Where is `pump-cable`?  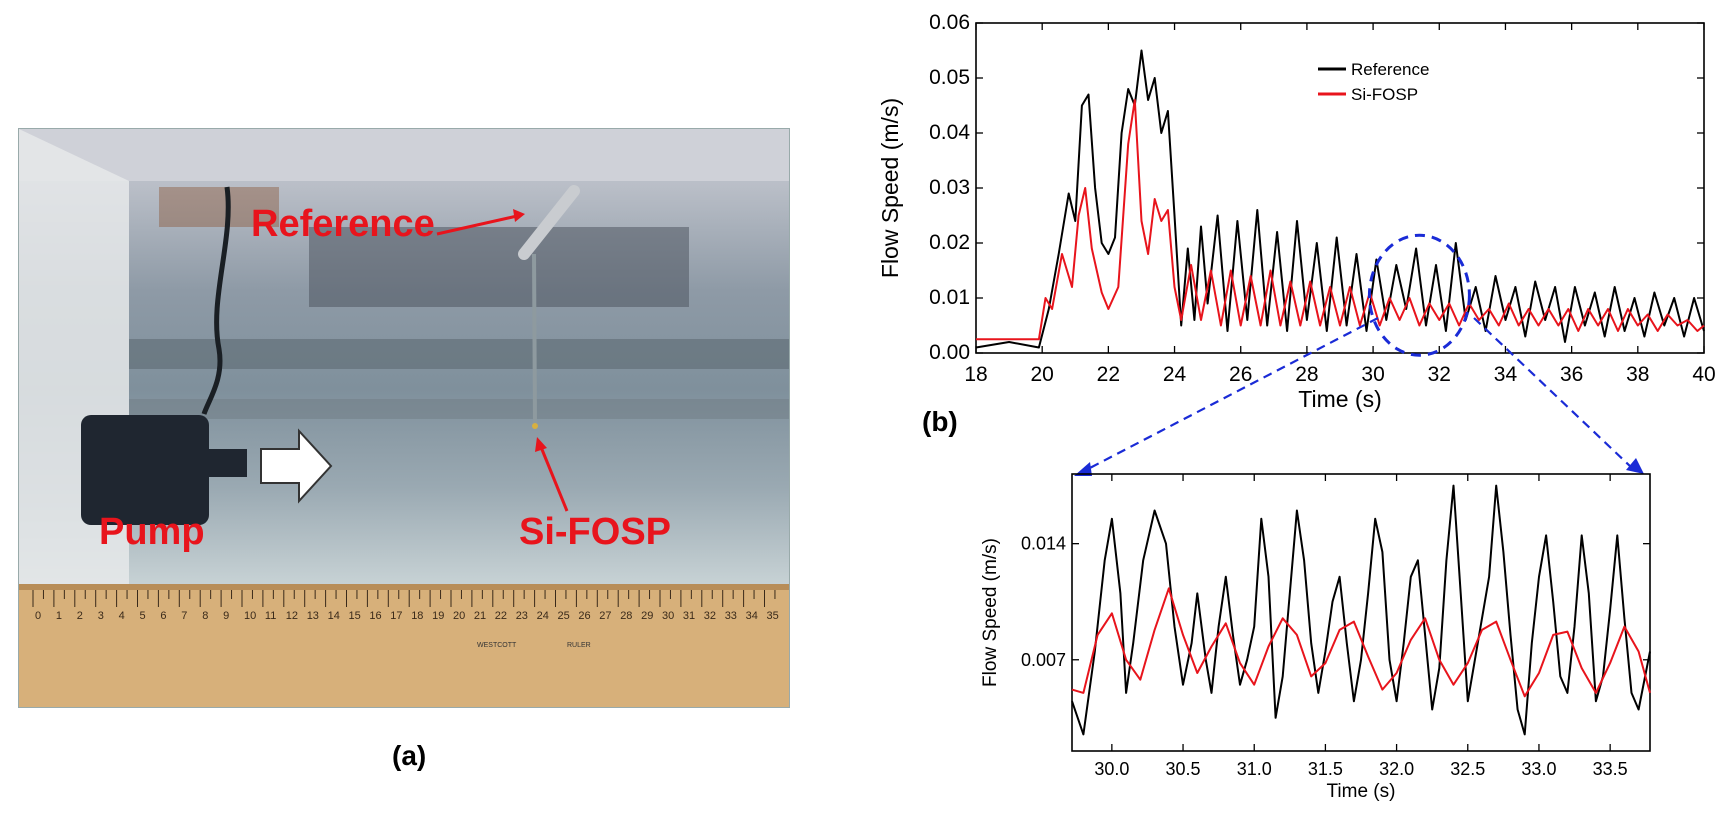 pump-cable is located at coordinates (216, 300).